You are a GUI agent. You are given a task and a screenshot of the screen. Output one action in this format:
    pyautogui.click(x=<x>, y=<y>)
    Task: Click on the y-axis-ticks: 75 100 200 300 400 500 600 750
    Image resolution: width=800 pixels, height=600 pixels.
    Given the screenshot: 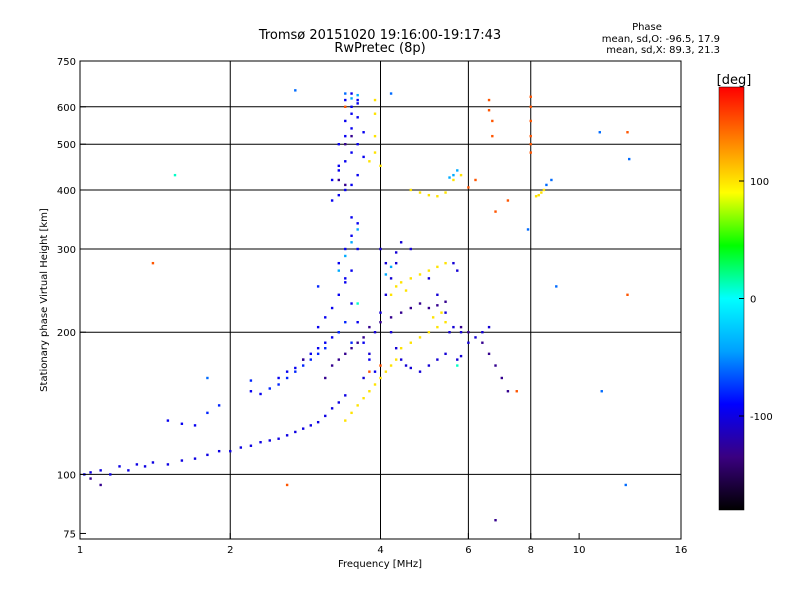 What is the action you would take?
    pyautogui.click(x=71, y=298)
    